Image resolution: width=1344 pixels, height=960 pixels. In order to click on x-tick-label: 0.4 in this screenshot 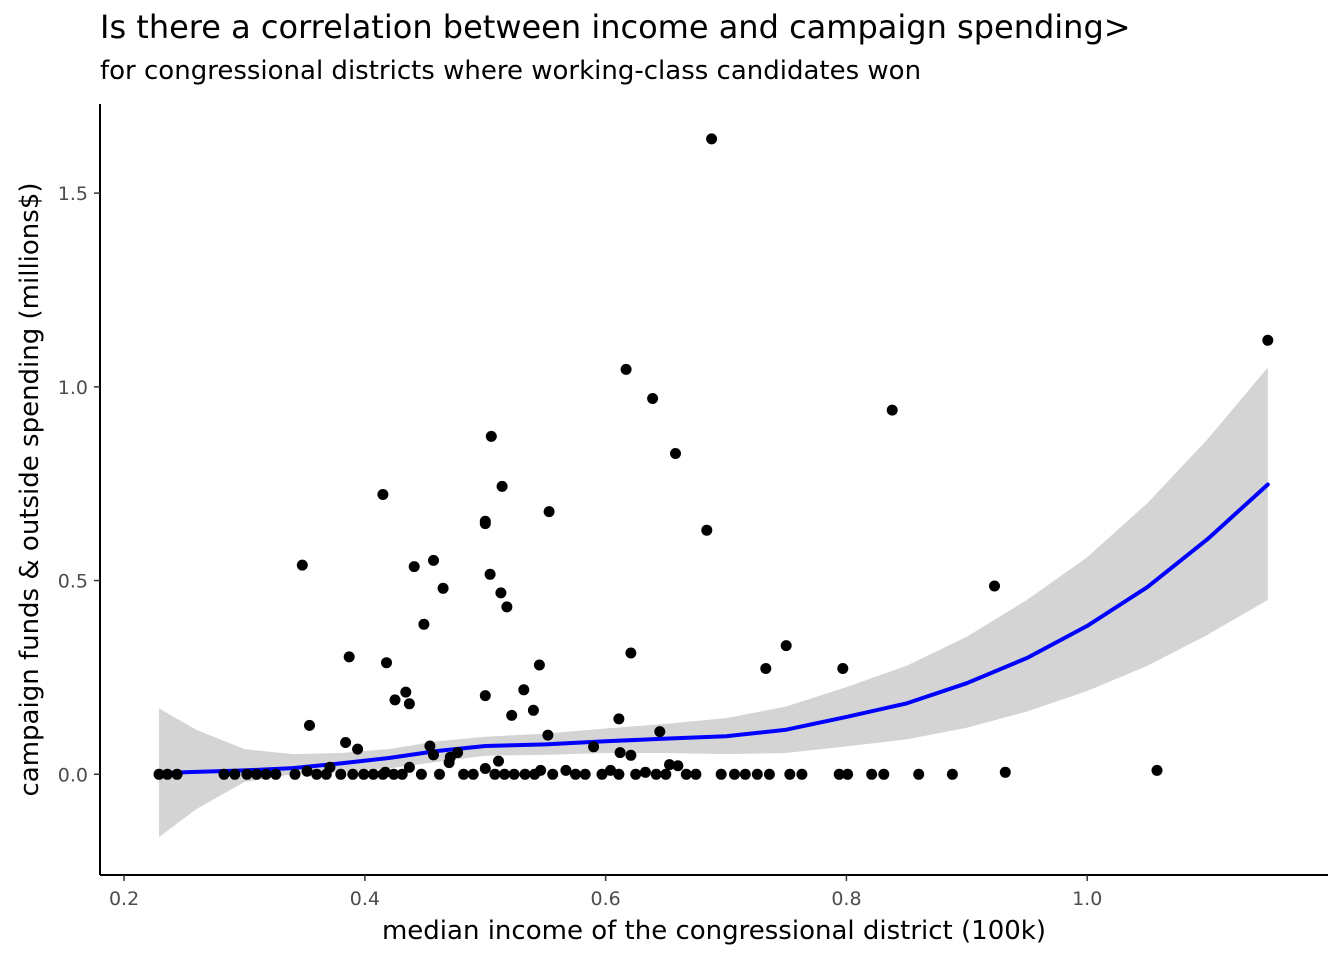, I will do `click(365, 899)`.